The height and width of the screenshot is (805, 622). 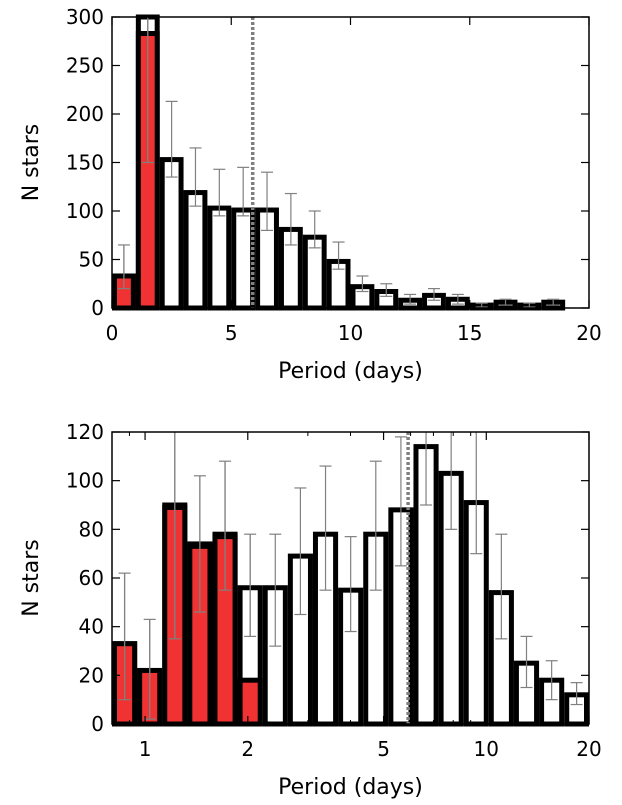 I want to click on highlight-bars, so click(x=136, y=170).